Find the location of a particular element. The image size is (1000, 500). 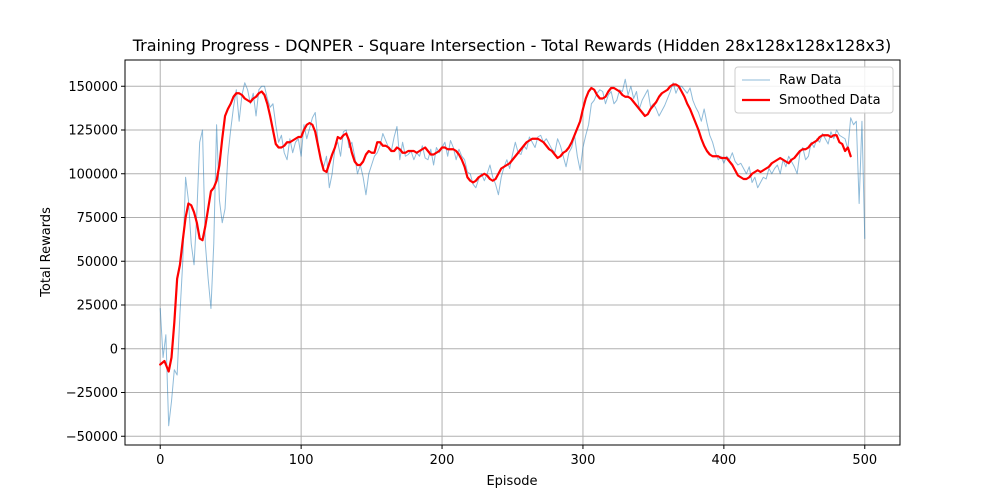

x-tick-label: 300 is located at coordinates (583, 460).